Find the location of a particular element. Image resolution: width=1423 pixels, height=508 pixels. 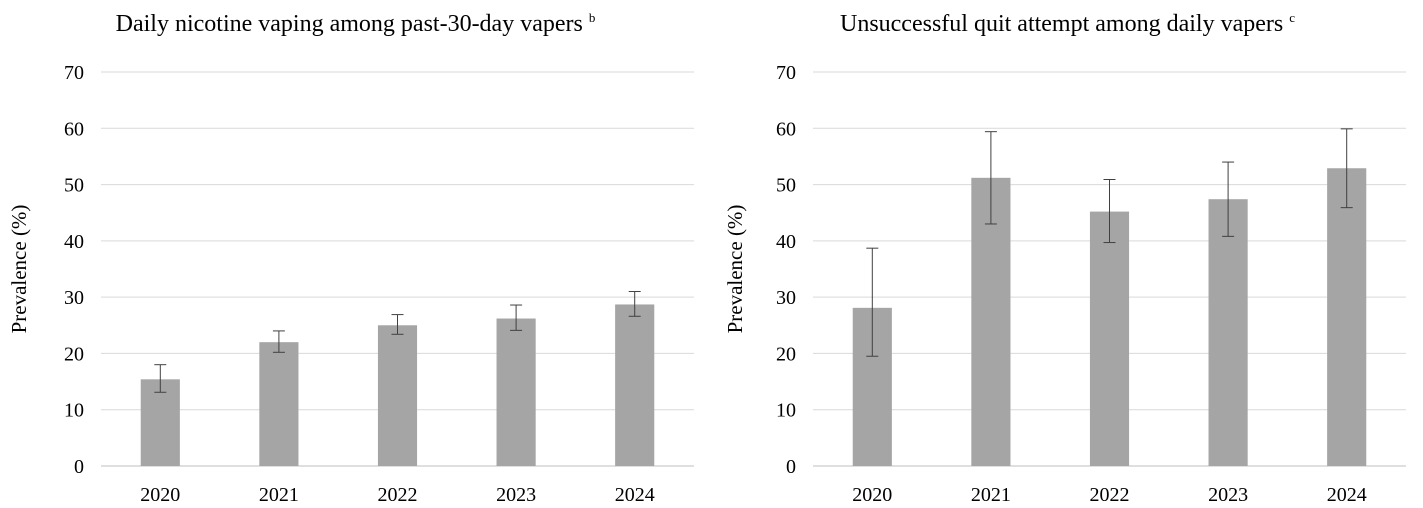

chart-title-superscript: c is located at coordinates (1292, 17).